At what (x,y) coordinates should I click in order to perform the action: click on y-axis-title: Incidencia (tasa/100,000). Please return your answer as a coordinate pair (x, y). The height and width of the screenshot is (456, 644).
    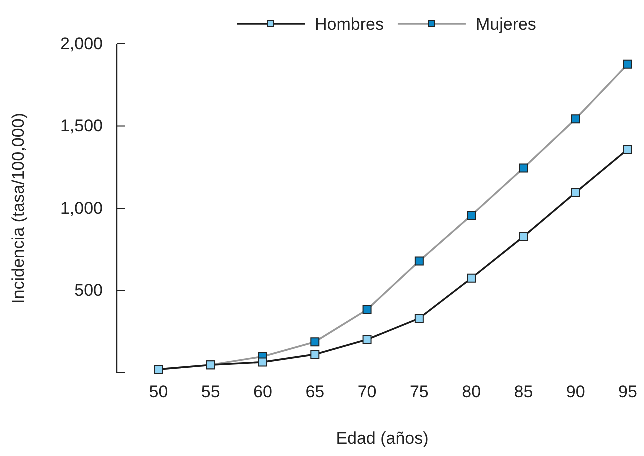
    Looking at the image, I should click on (18, 208).